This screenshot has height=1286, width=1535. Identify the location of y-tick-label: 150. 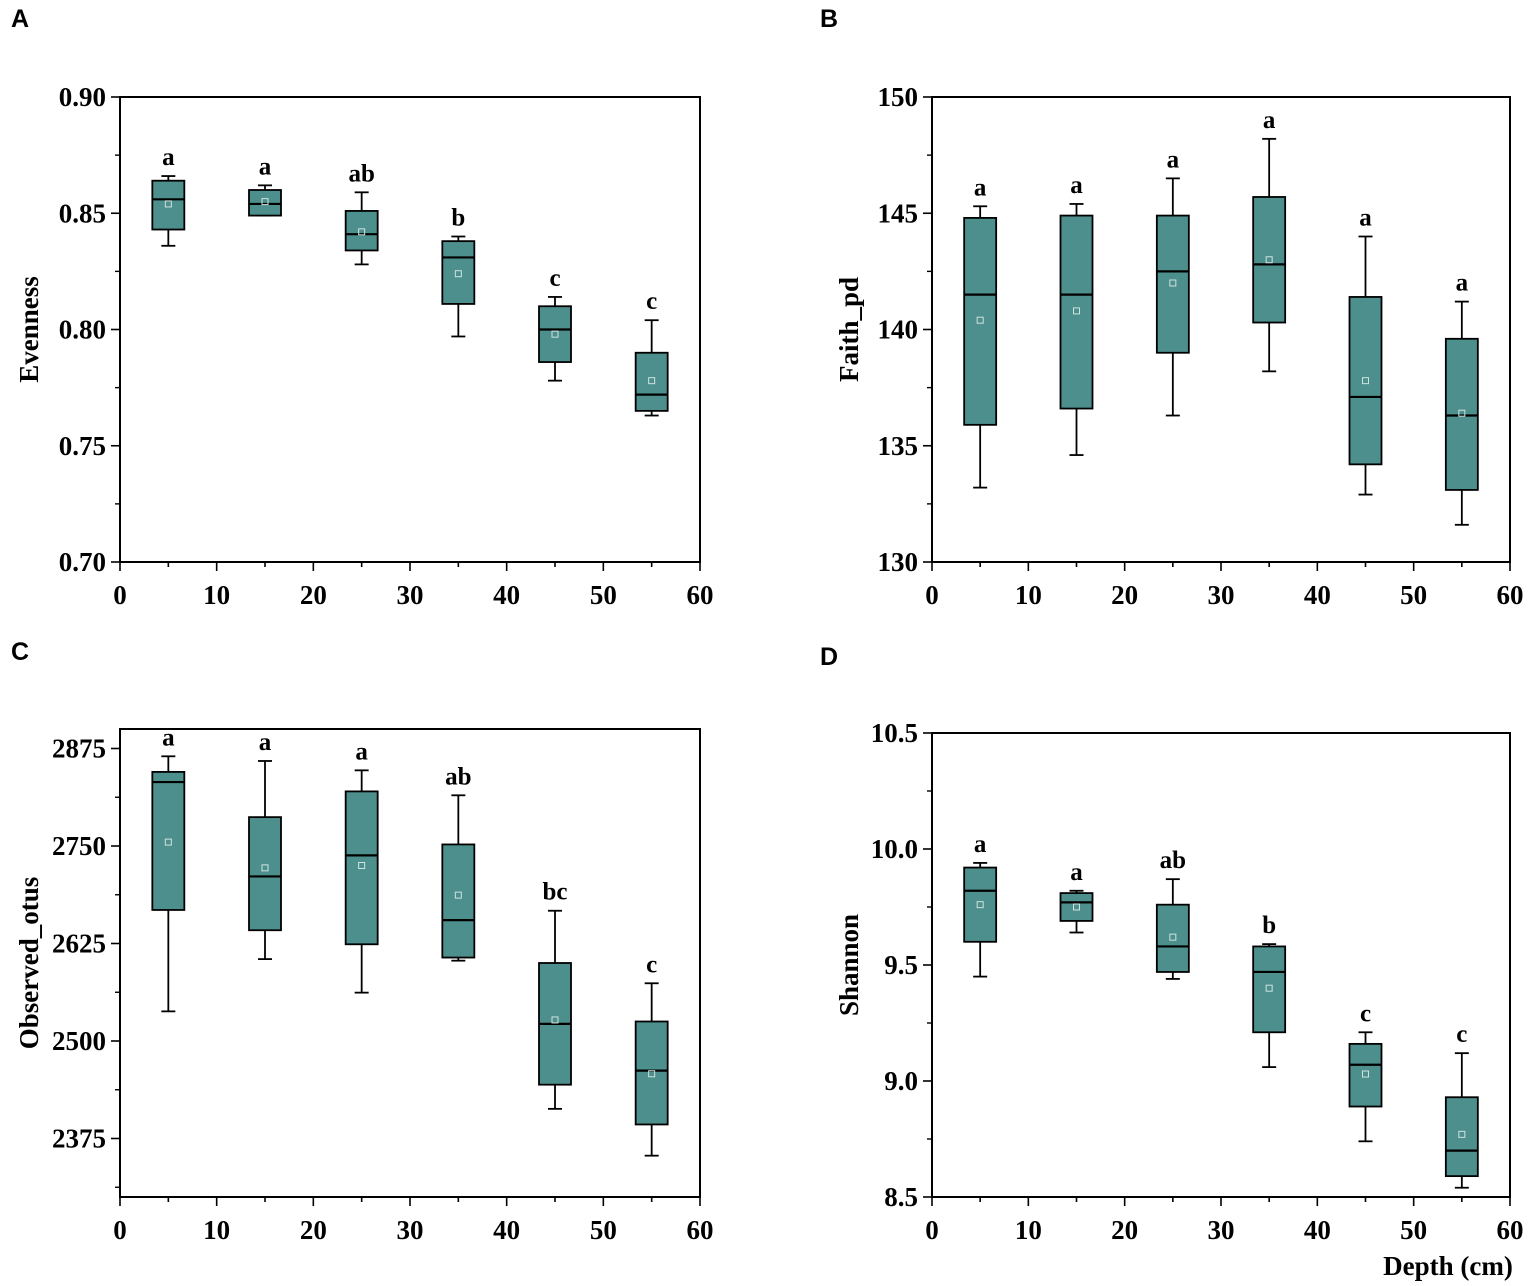
(898, 97).